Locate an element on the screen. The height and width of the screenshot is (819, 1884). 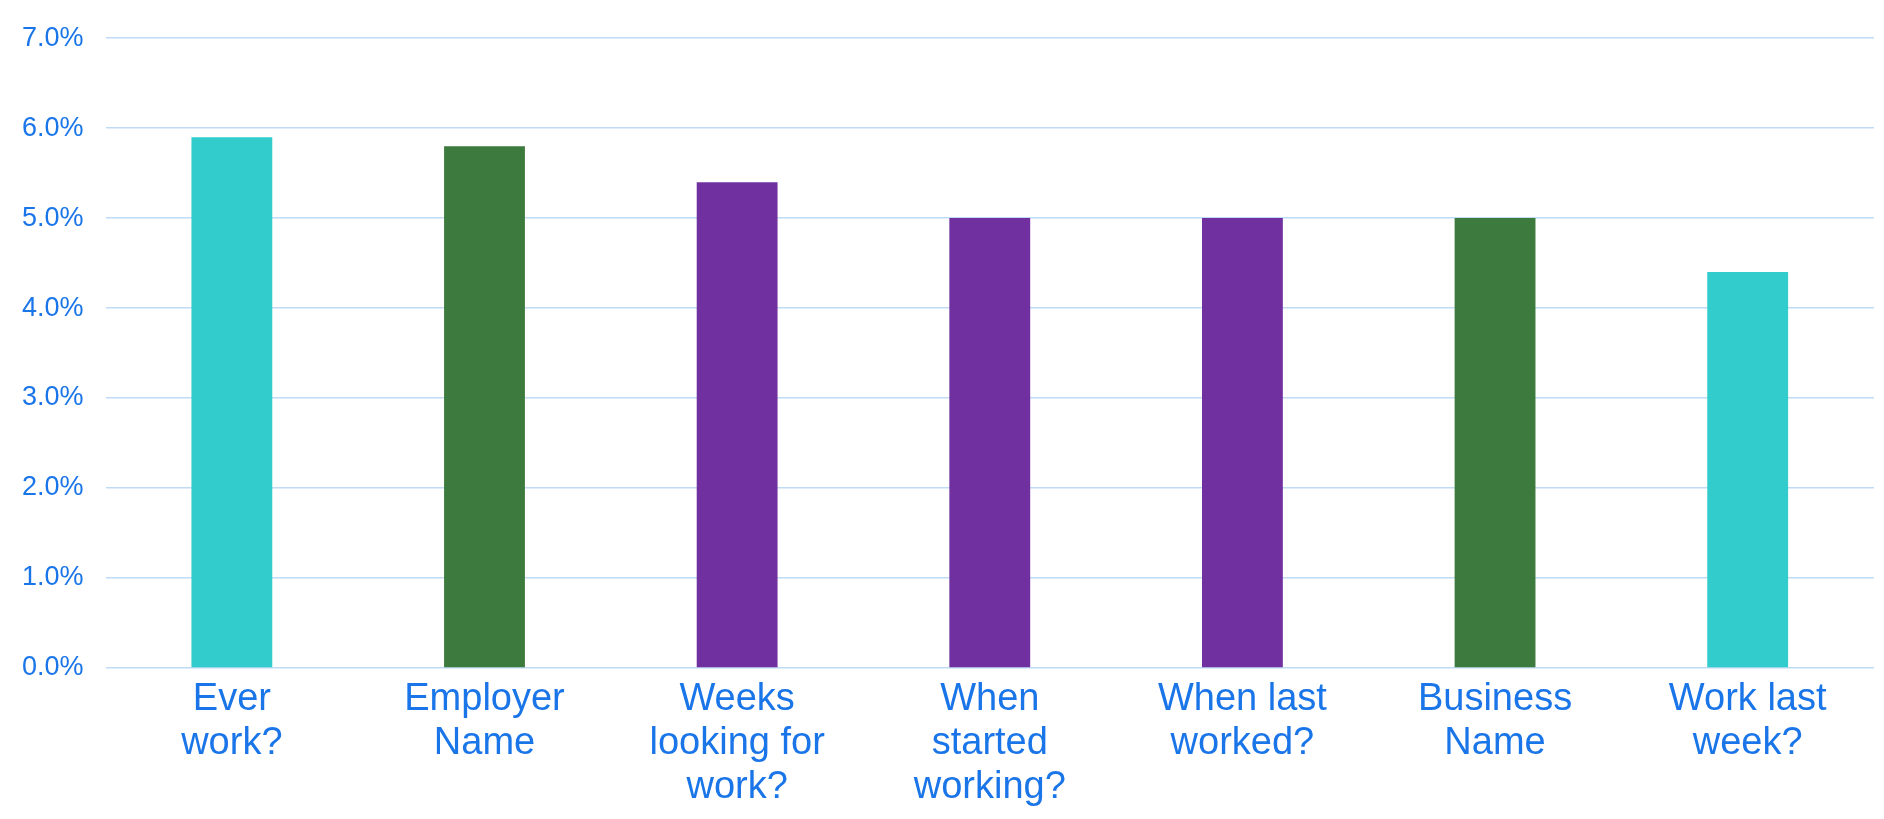
x-tick-label: Ever work? is located at coordinates (231, 719).